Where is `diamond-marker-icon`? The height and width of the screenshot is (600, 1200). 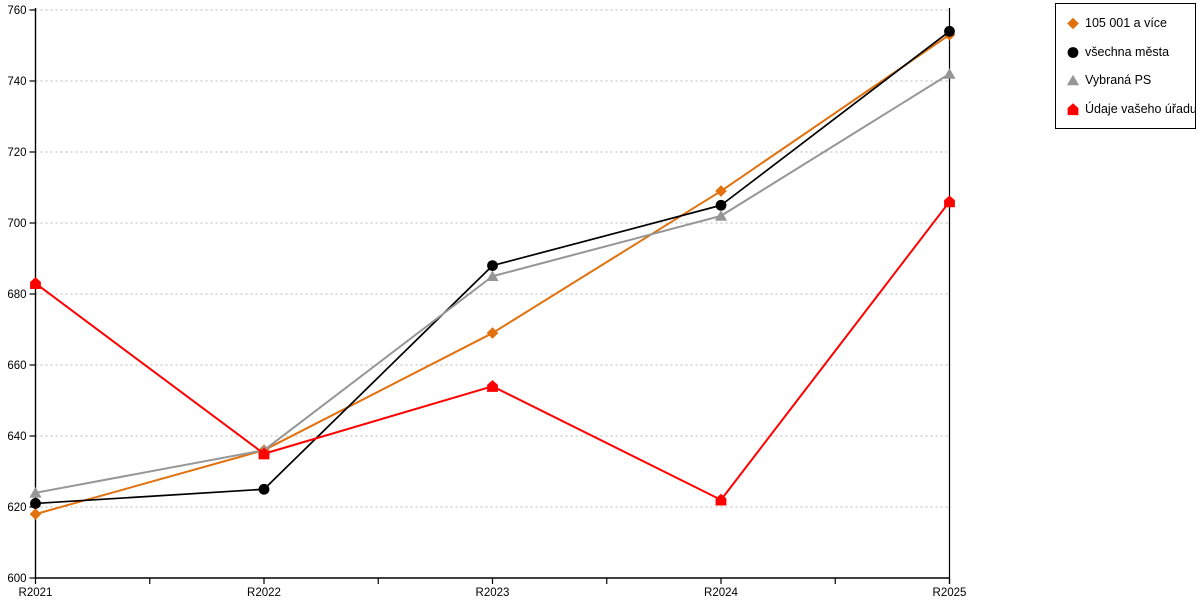
diamond-marker-icon is located at coordinates (1073, 23).